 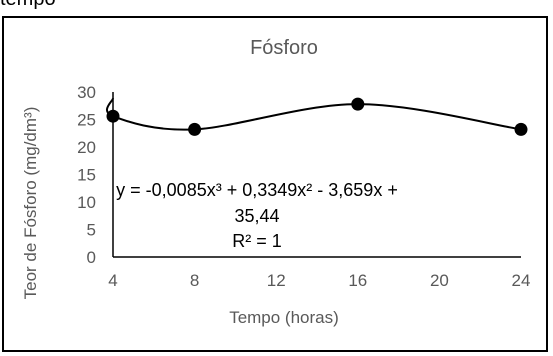 I want to click on x-tick-labels: 4 8 12 16 20 24, so click(x=319, y=280).